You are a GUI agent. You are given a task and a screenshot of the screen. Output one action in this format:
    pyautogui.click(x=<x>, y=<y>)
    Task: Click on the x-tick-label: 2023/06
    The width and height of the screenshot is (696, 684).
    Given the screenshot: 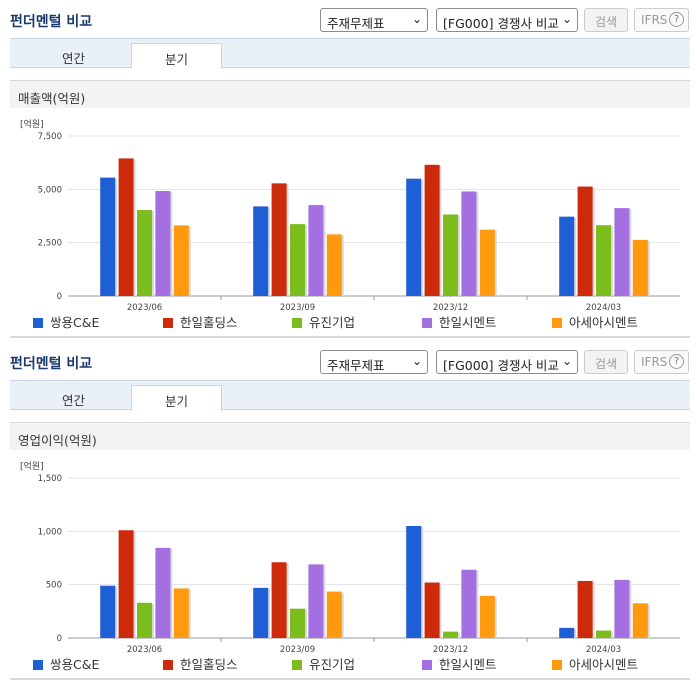 What is the action you would take?
    pyautogui.click(x=144, y=307)
    